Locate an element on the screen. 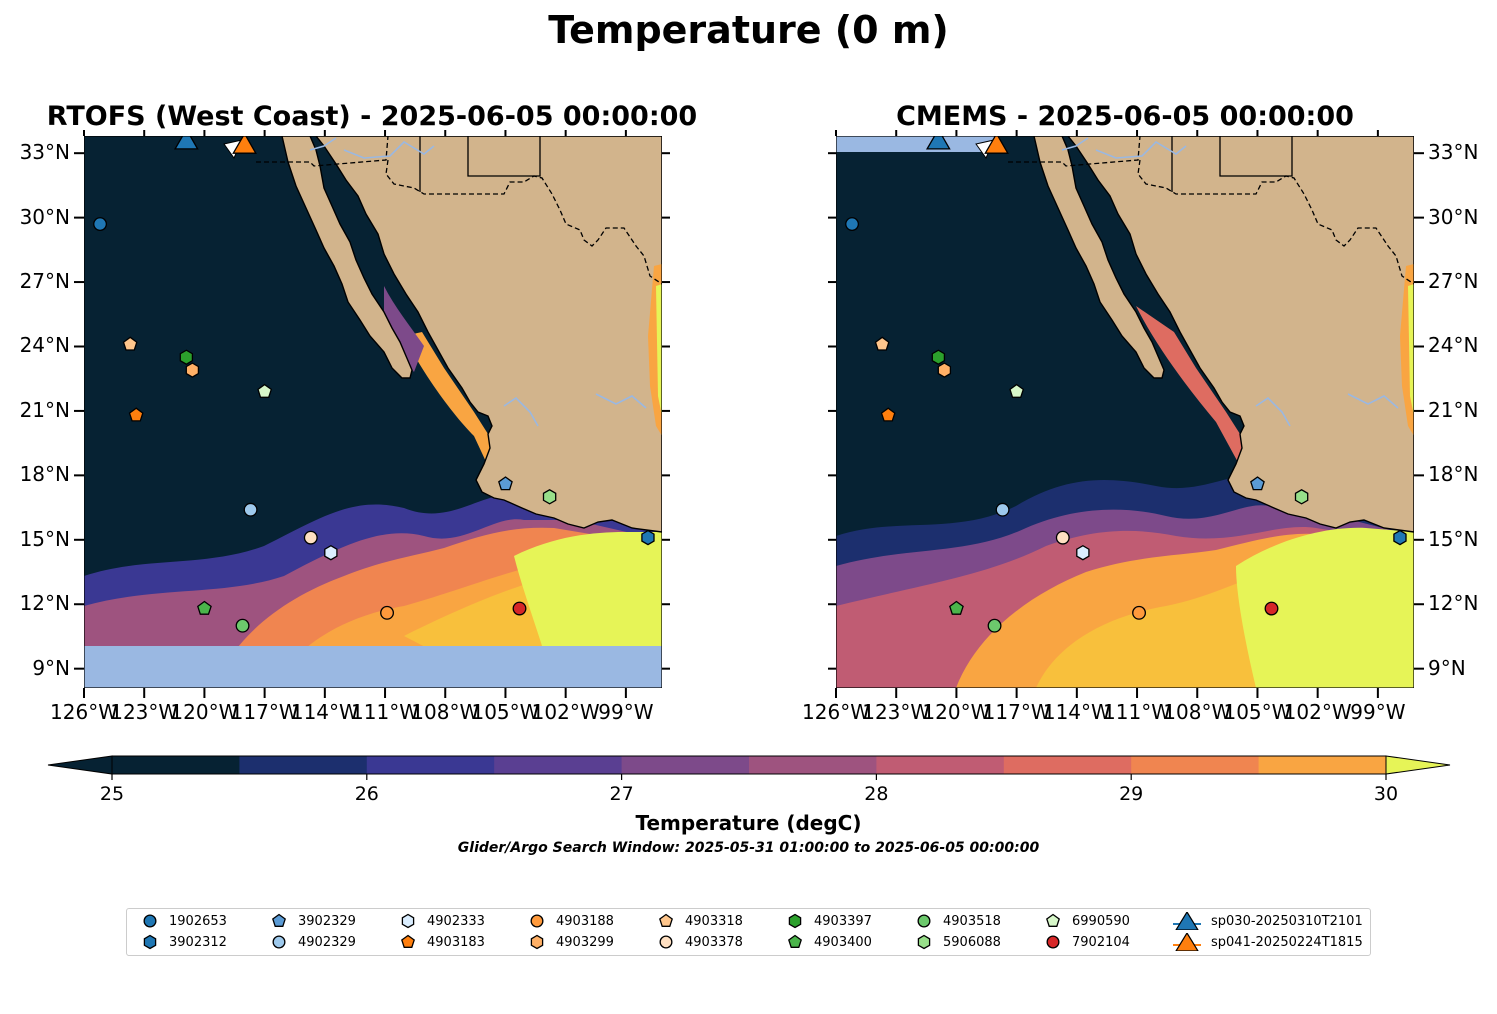  lat-tick-label-cmems: 27°N is located at coordinates (1453, 281).